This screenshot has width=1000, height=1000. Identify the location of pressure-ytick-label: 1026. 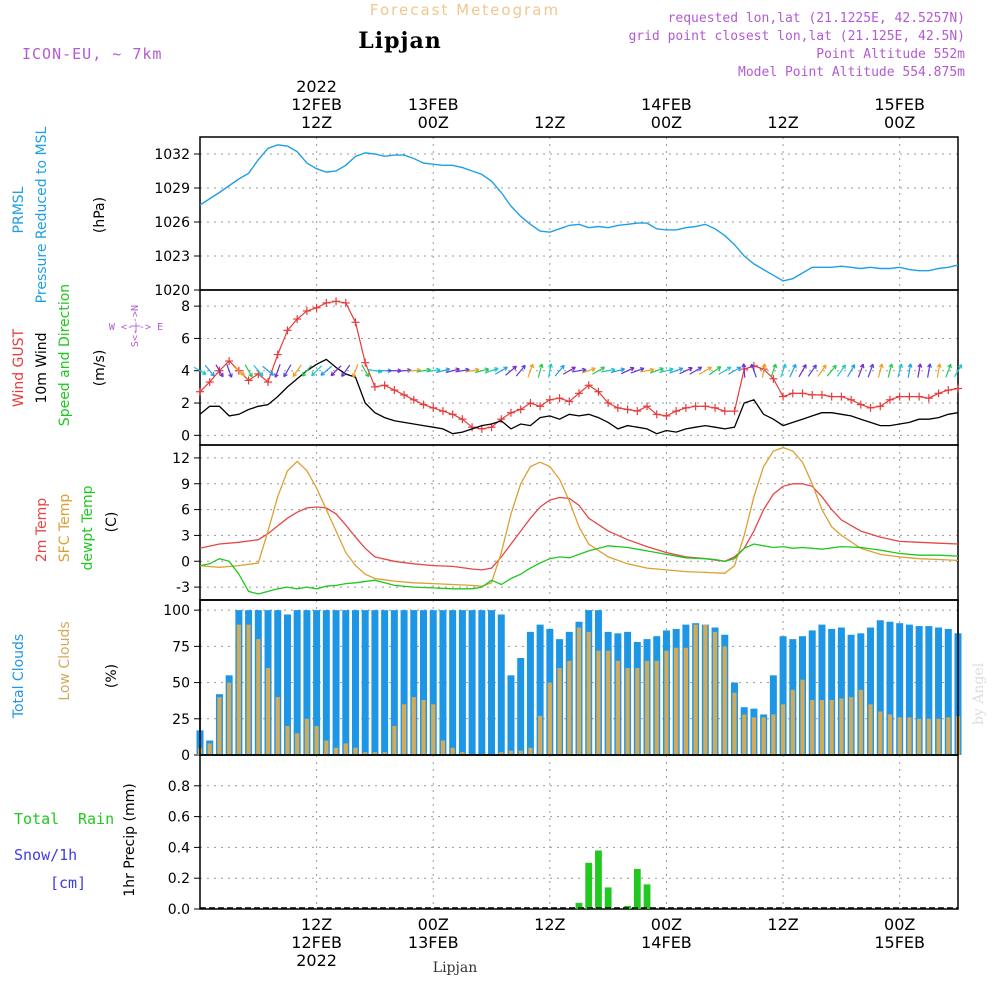
(172, 223).